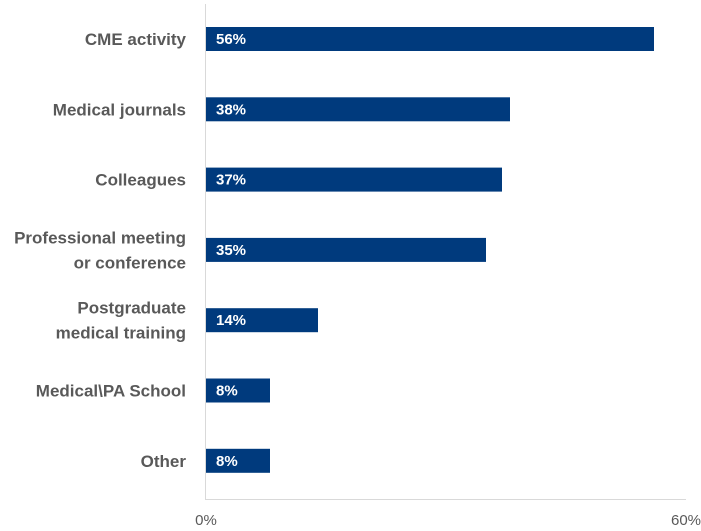  Describe the element at coordinates (206, 520) in the screenshot. I see `x-tick-label-0: 0%` at that location.